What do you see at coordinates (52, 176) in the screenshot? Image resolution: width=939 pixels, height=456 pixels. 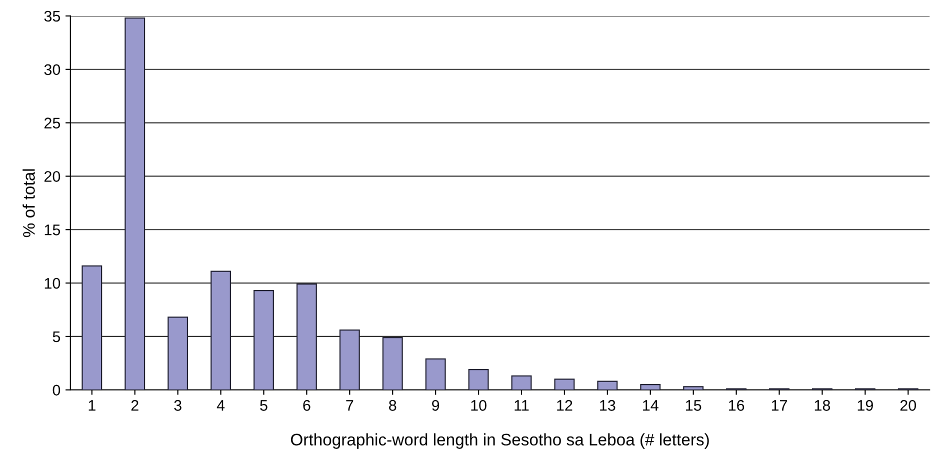 I see `y-tick-label: 20` at bounding box center [52, 176].